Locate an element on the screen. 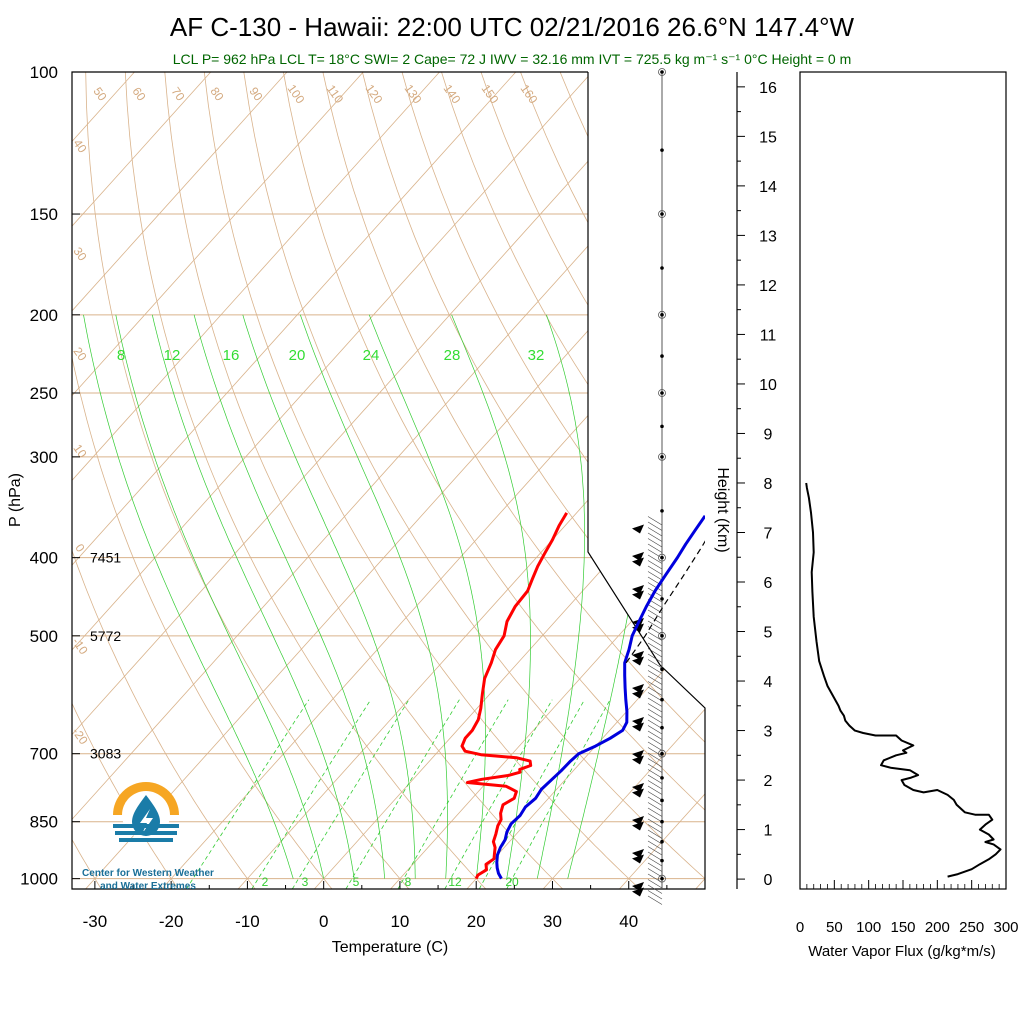 The height and width of the screenshot is (1024, 1024). height-level-label: 7451 is located at coordinates (105, 558).